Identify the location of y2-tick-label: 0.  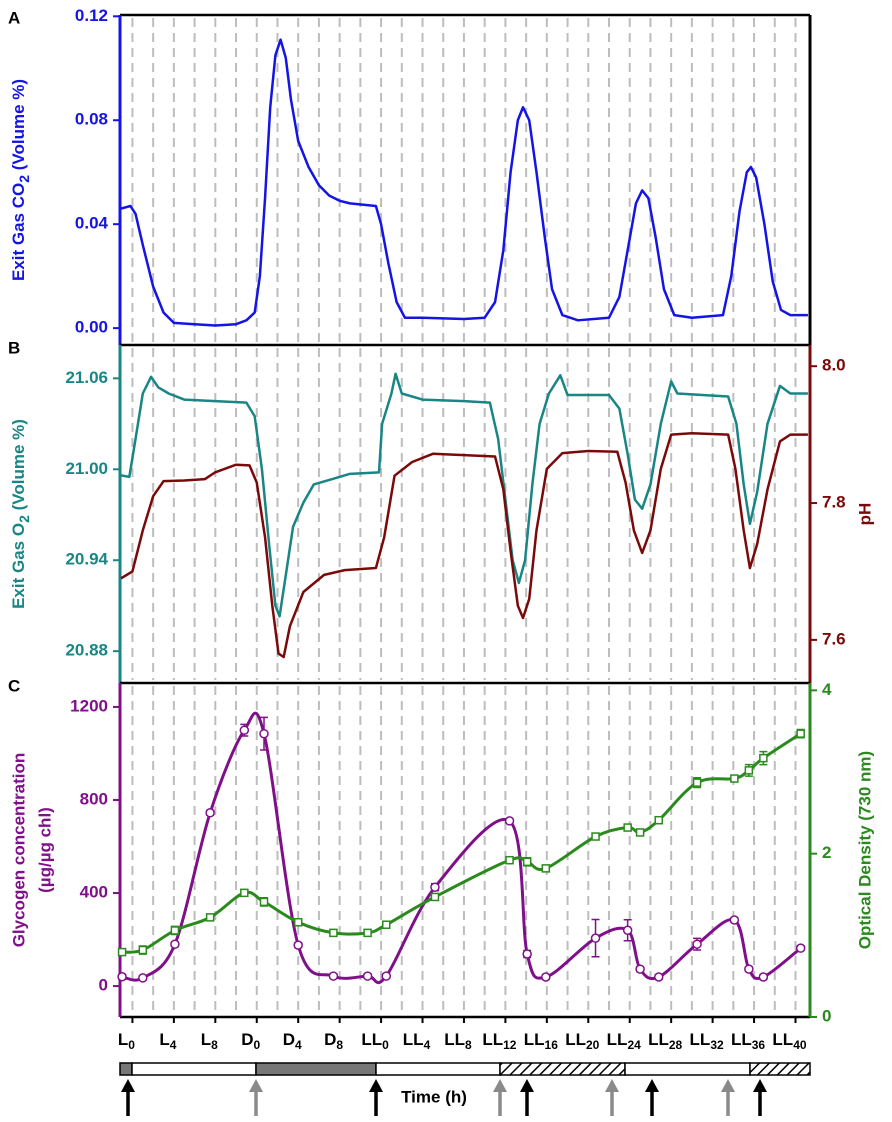
(826, 1015).